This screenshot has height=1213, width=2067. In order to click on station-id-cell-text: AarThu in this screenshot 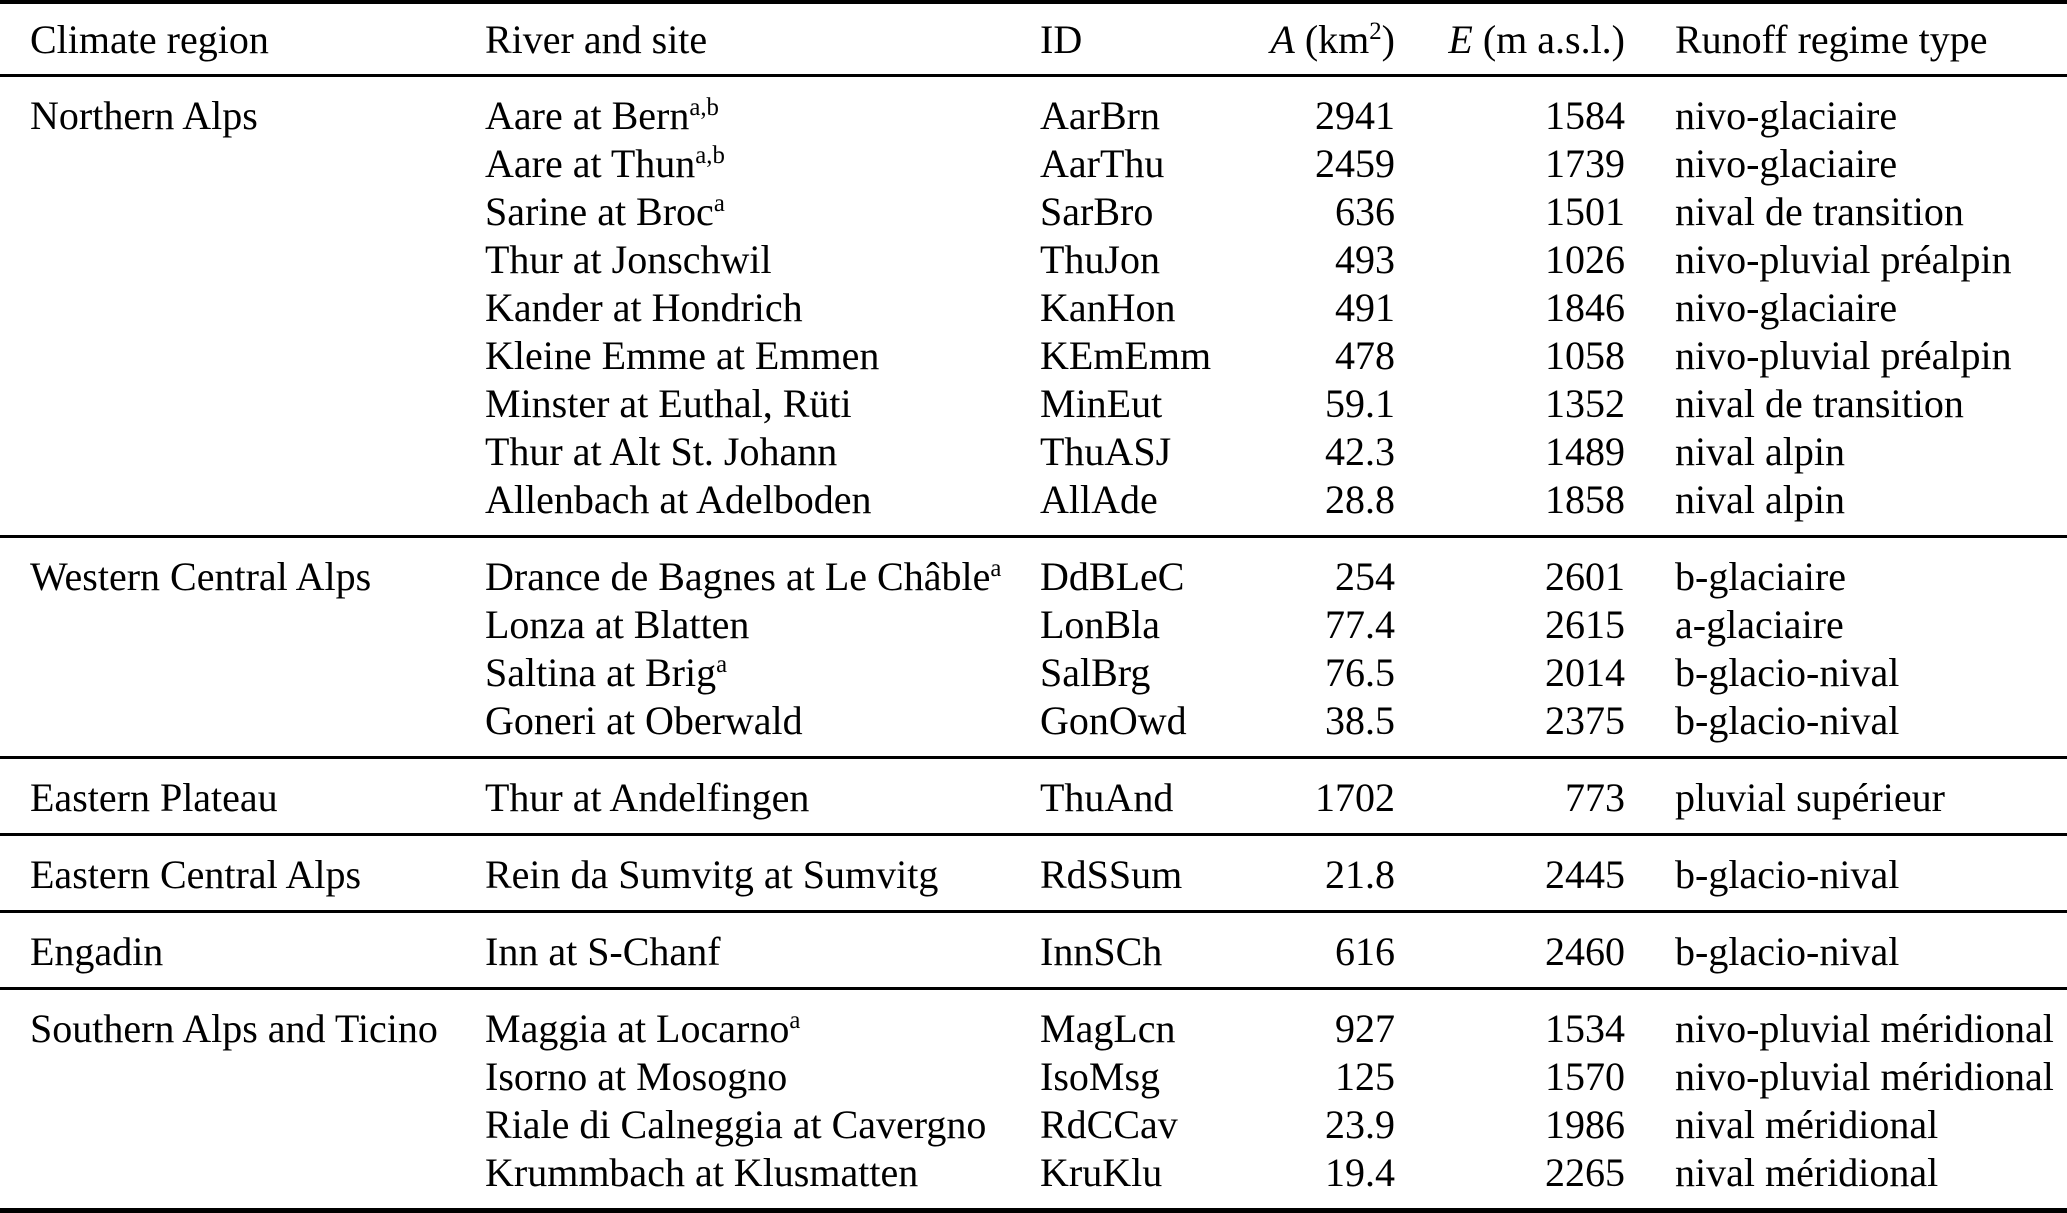, I will do `click(1102, 163)`.